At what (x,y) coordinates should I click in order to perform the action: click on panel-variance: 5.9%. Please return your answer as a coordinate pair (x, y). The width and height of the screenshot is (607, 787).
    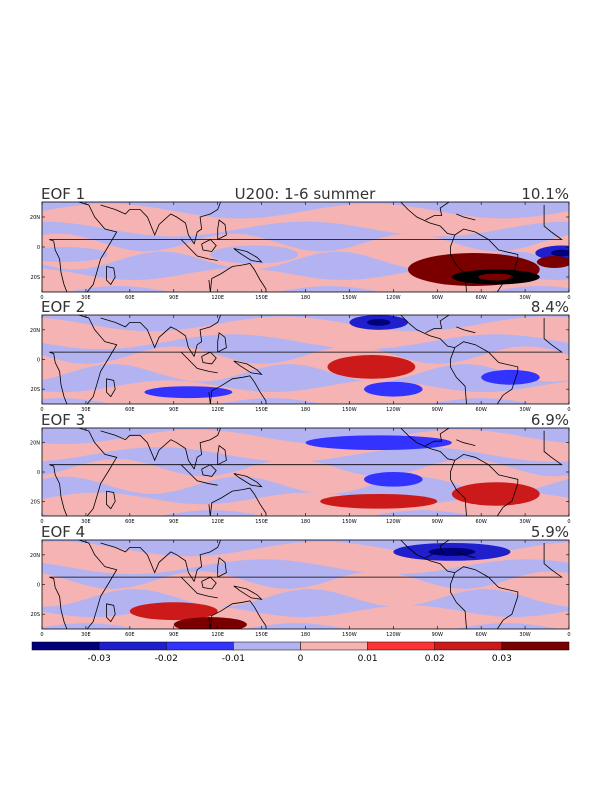
    Looking at the image, I should click on (550, 532).